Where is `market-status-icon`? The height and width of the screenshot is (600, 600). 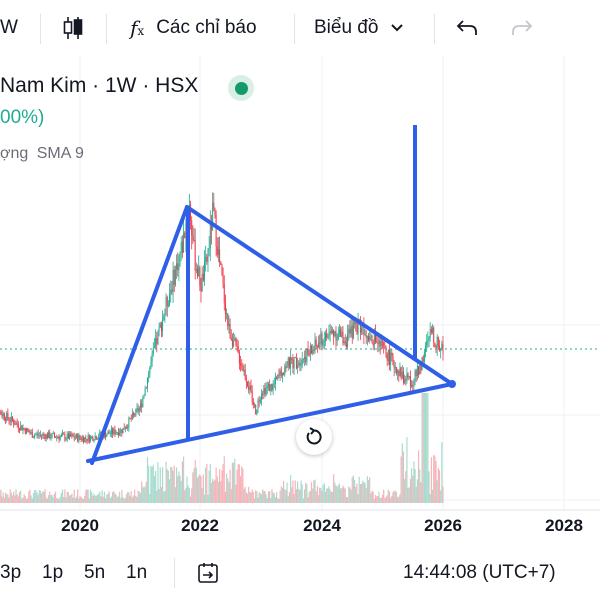
market-status-icon is located at coordinates (241, 88).